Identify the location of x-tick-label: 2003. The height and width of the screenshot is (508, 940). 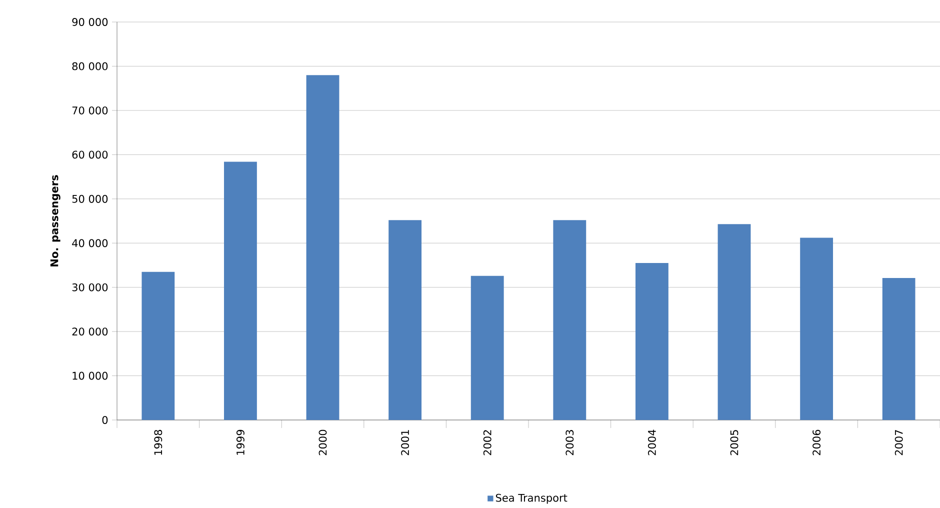
(570, 443).